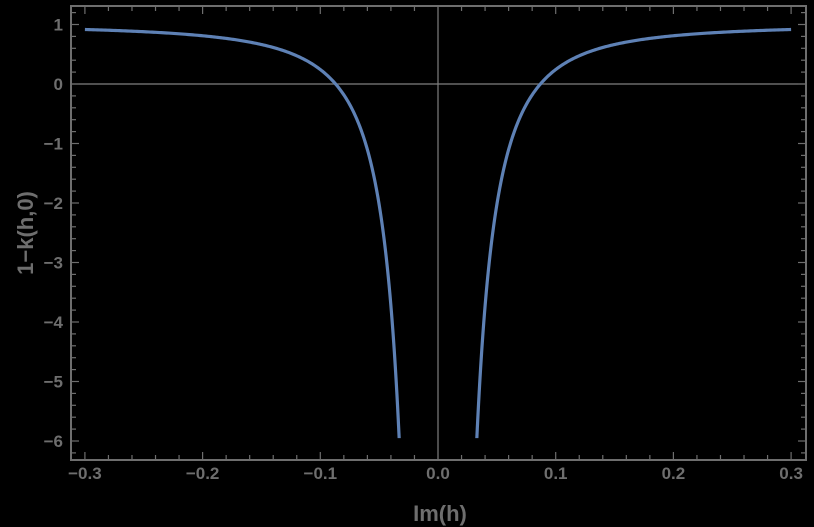 The image size is (814, 527). Describe the element at coordinates (440, 513) in the screenshot. I see `x-axis-title: Im(h)` at that location.